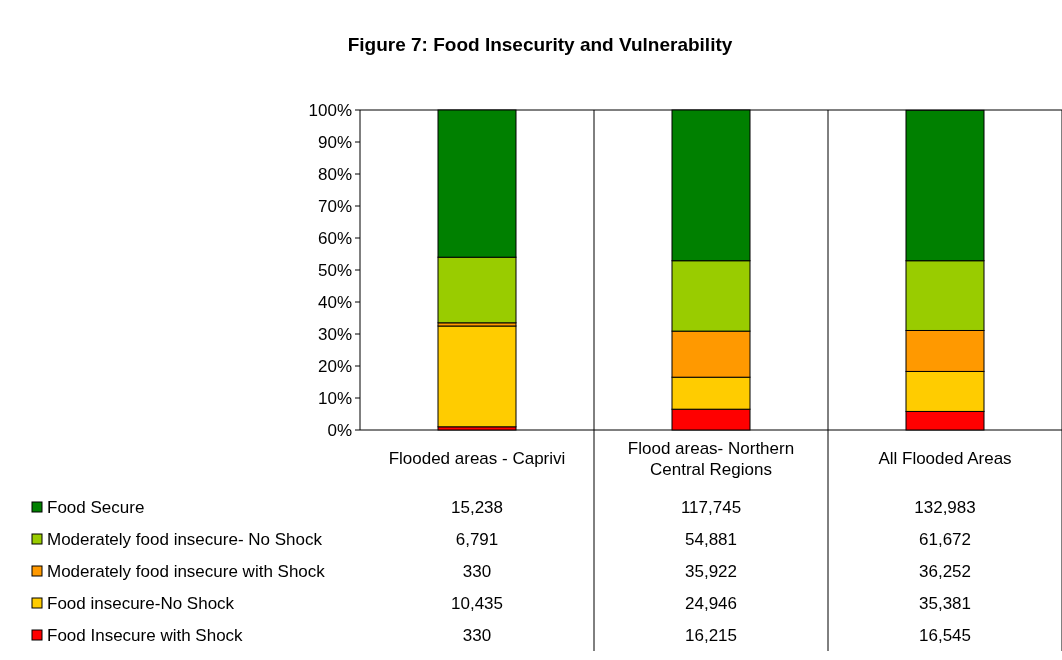 Image resolution: width=1062 pixels, height=660 pixels. What do you see at coordinates (334, 366) in the screenshot?
I see `y-tick-label: 20%` at bounding box center [334, 366].